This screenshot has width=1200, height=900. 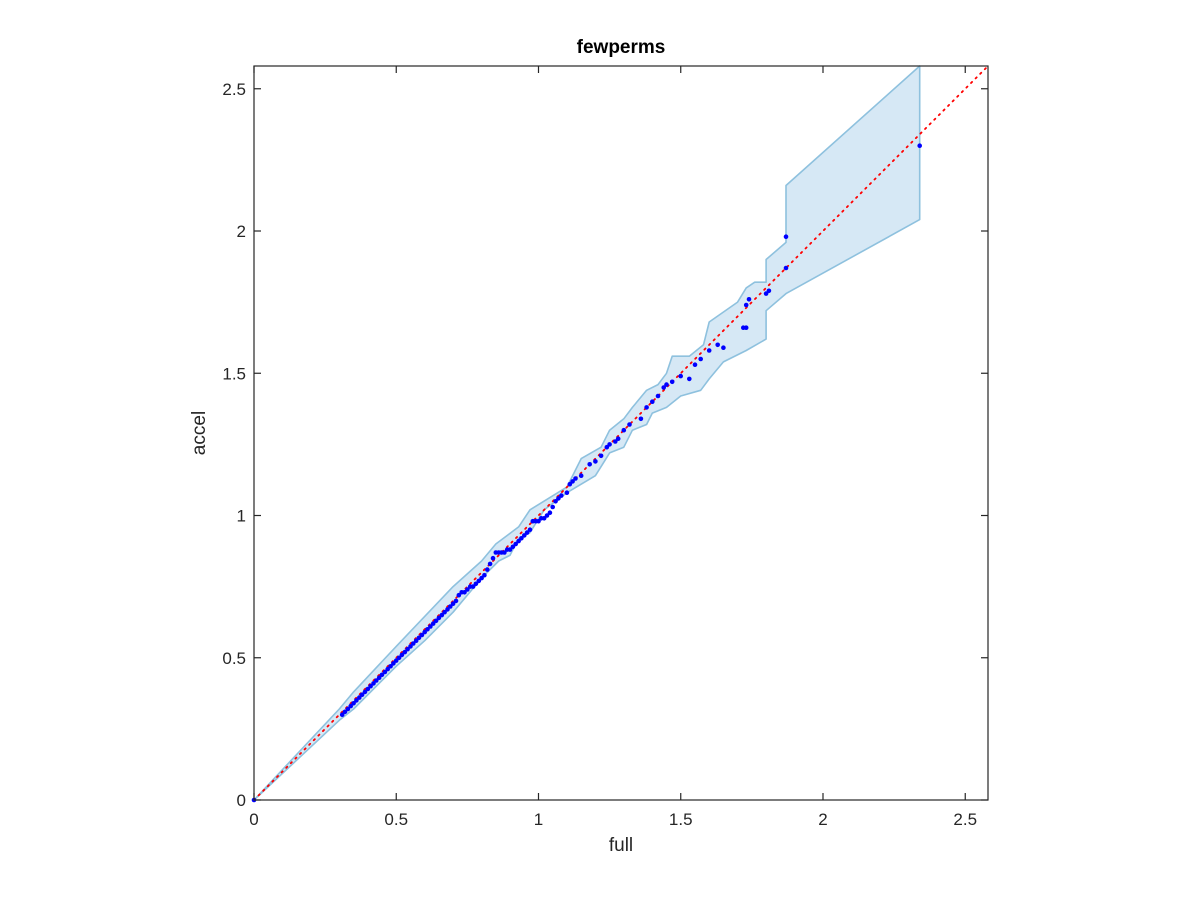 I want to click on y-tick-label: 0.5, so click(x=234, y=658).